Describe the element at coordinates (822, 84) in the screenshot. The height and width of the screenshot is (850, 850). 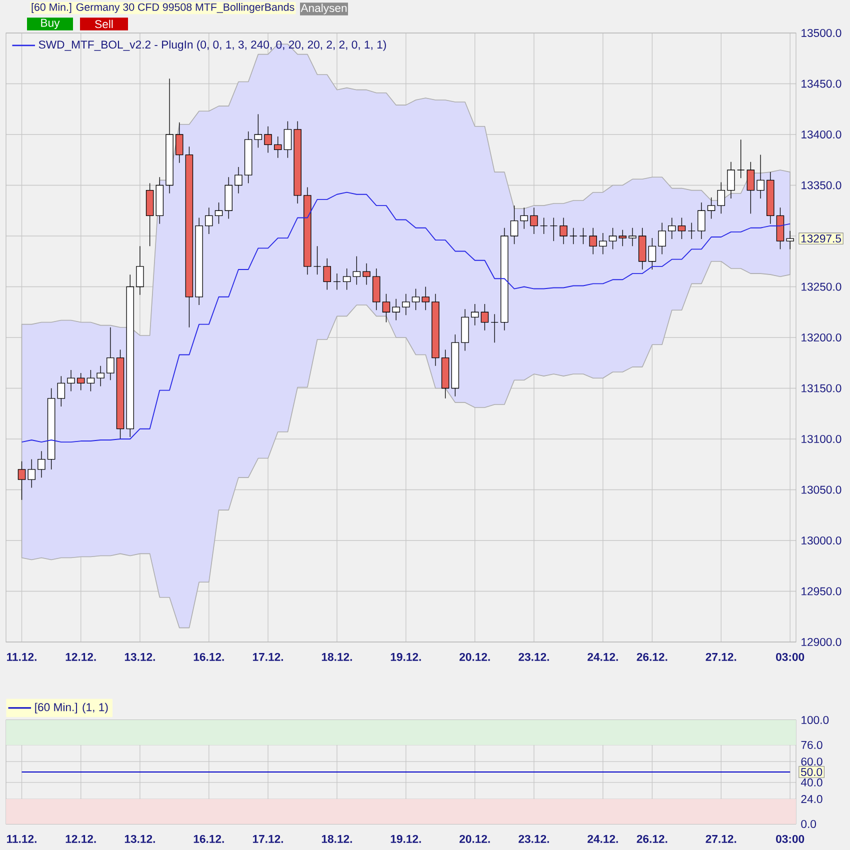
I see `y-tick-label: 13450.0` at that location.